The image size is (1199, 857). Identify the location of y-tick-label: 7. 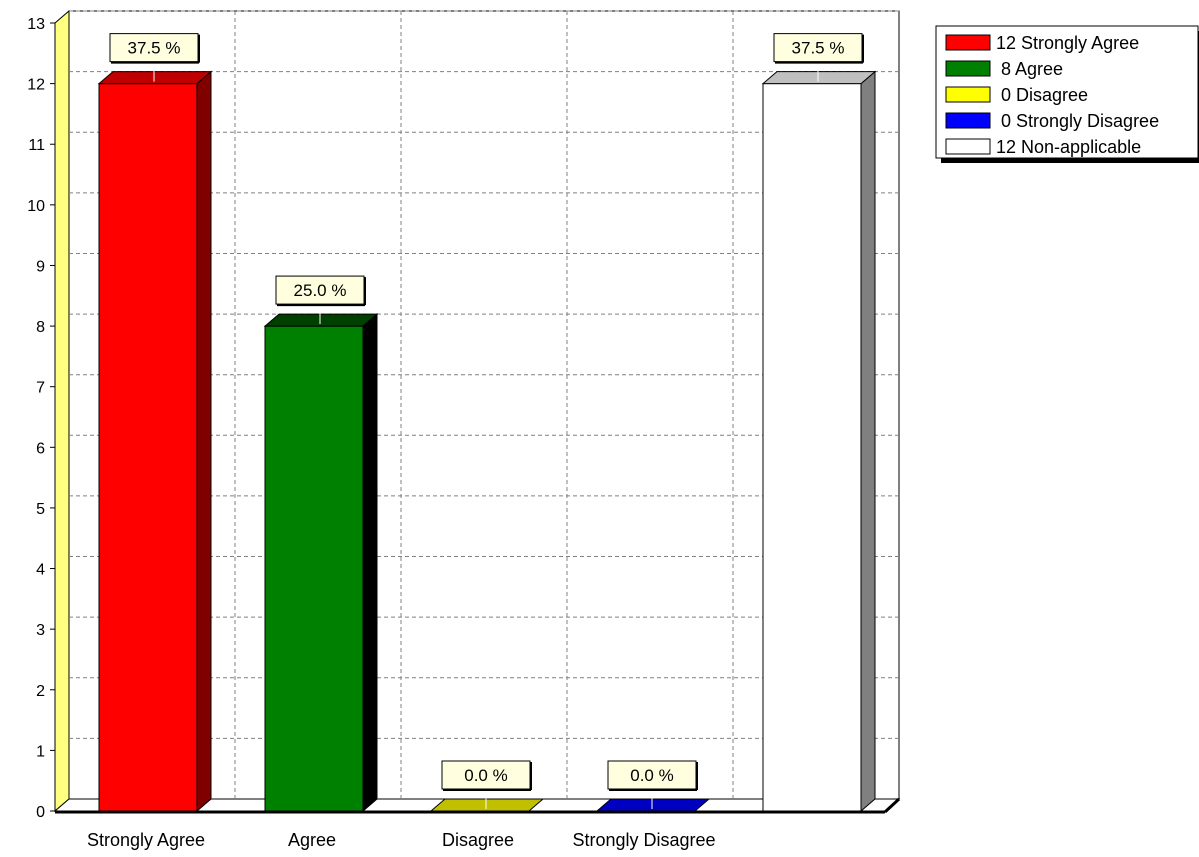
(40, 388).